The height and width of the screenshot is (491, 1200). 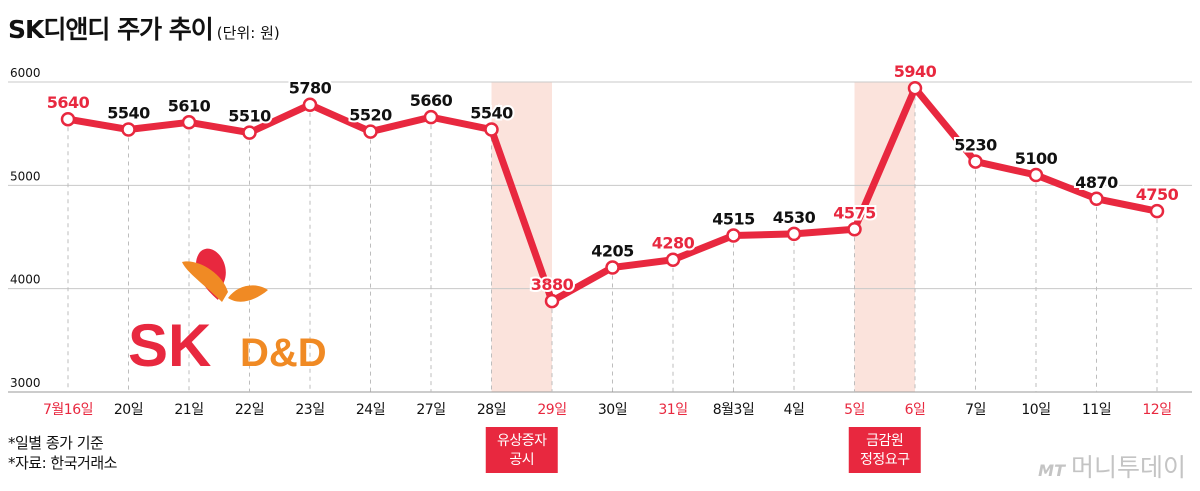 What do you see at coordinates (68, 410) in the screenshot?
I see `x-tick-label: 7월16일` at bounding box center [68, 410].